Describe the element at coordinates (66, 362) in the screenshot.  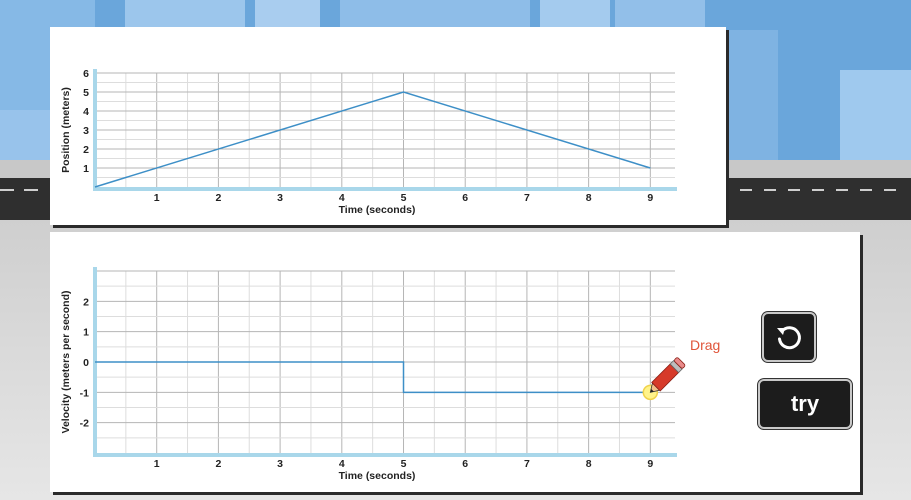
I see `y-axis-title: Velocity (meters per second)` at that location.